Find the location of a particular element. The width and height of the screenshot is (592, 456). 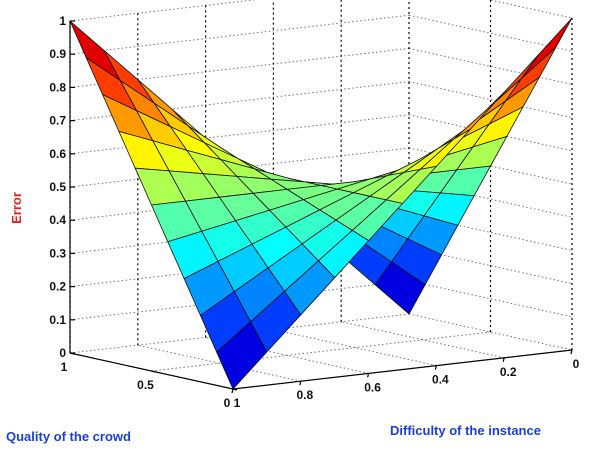

y-tick-label: 0.4 is located at coordinates (440, 380).